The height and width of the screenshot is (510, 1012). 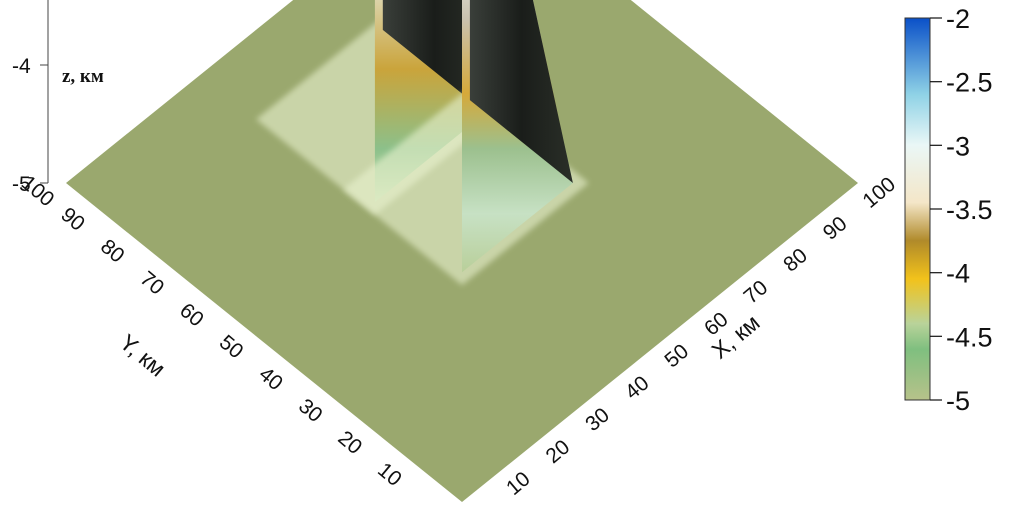 I want to click on y-tick-label: 30, so click(x=310, y=411).